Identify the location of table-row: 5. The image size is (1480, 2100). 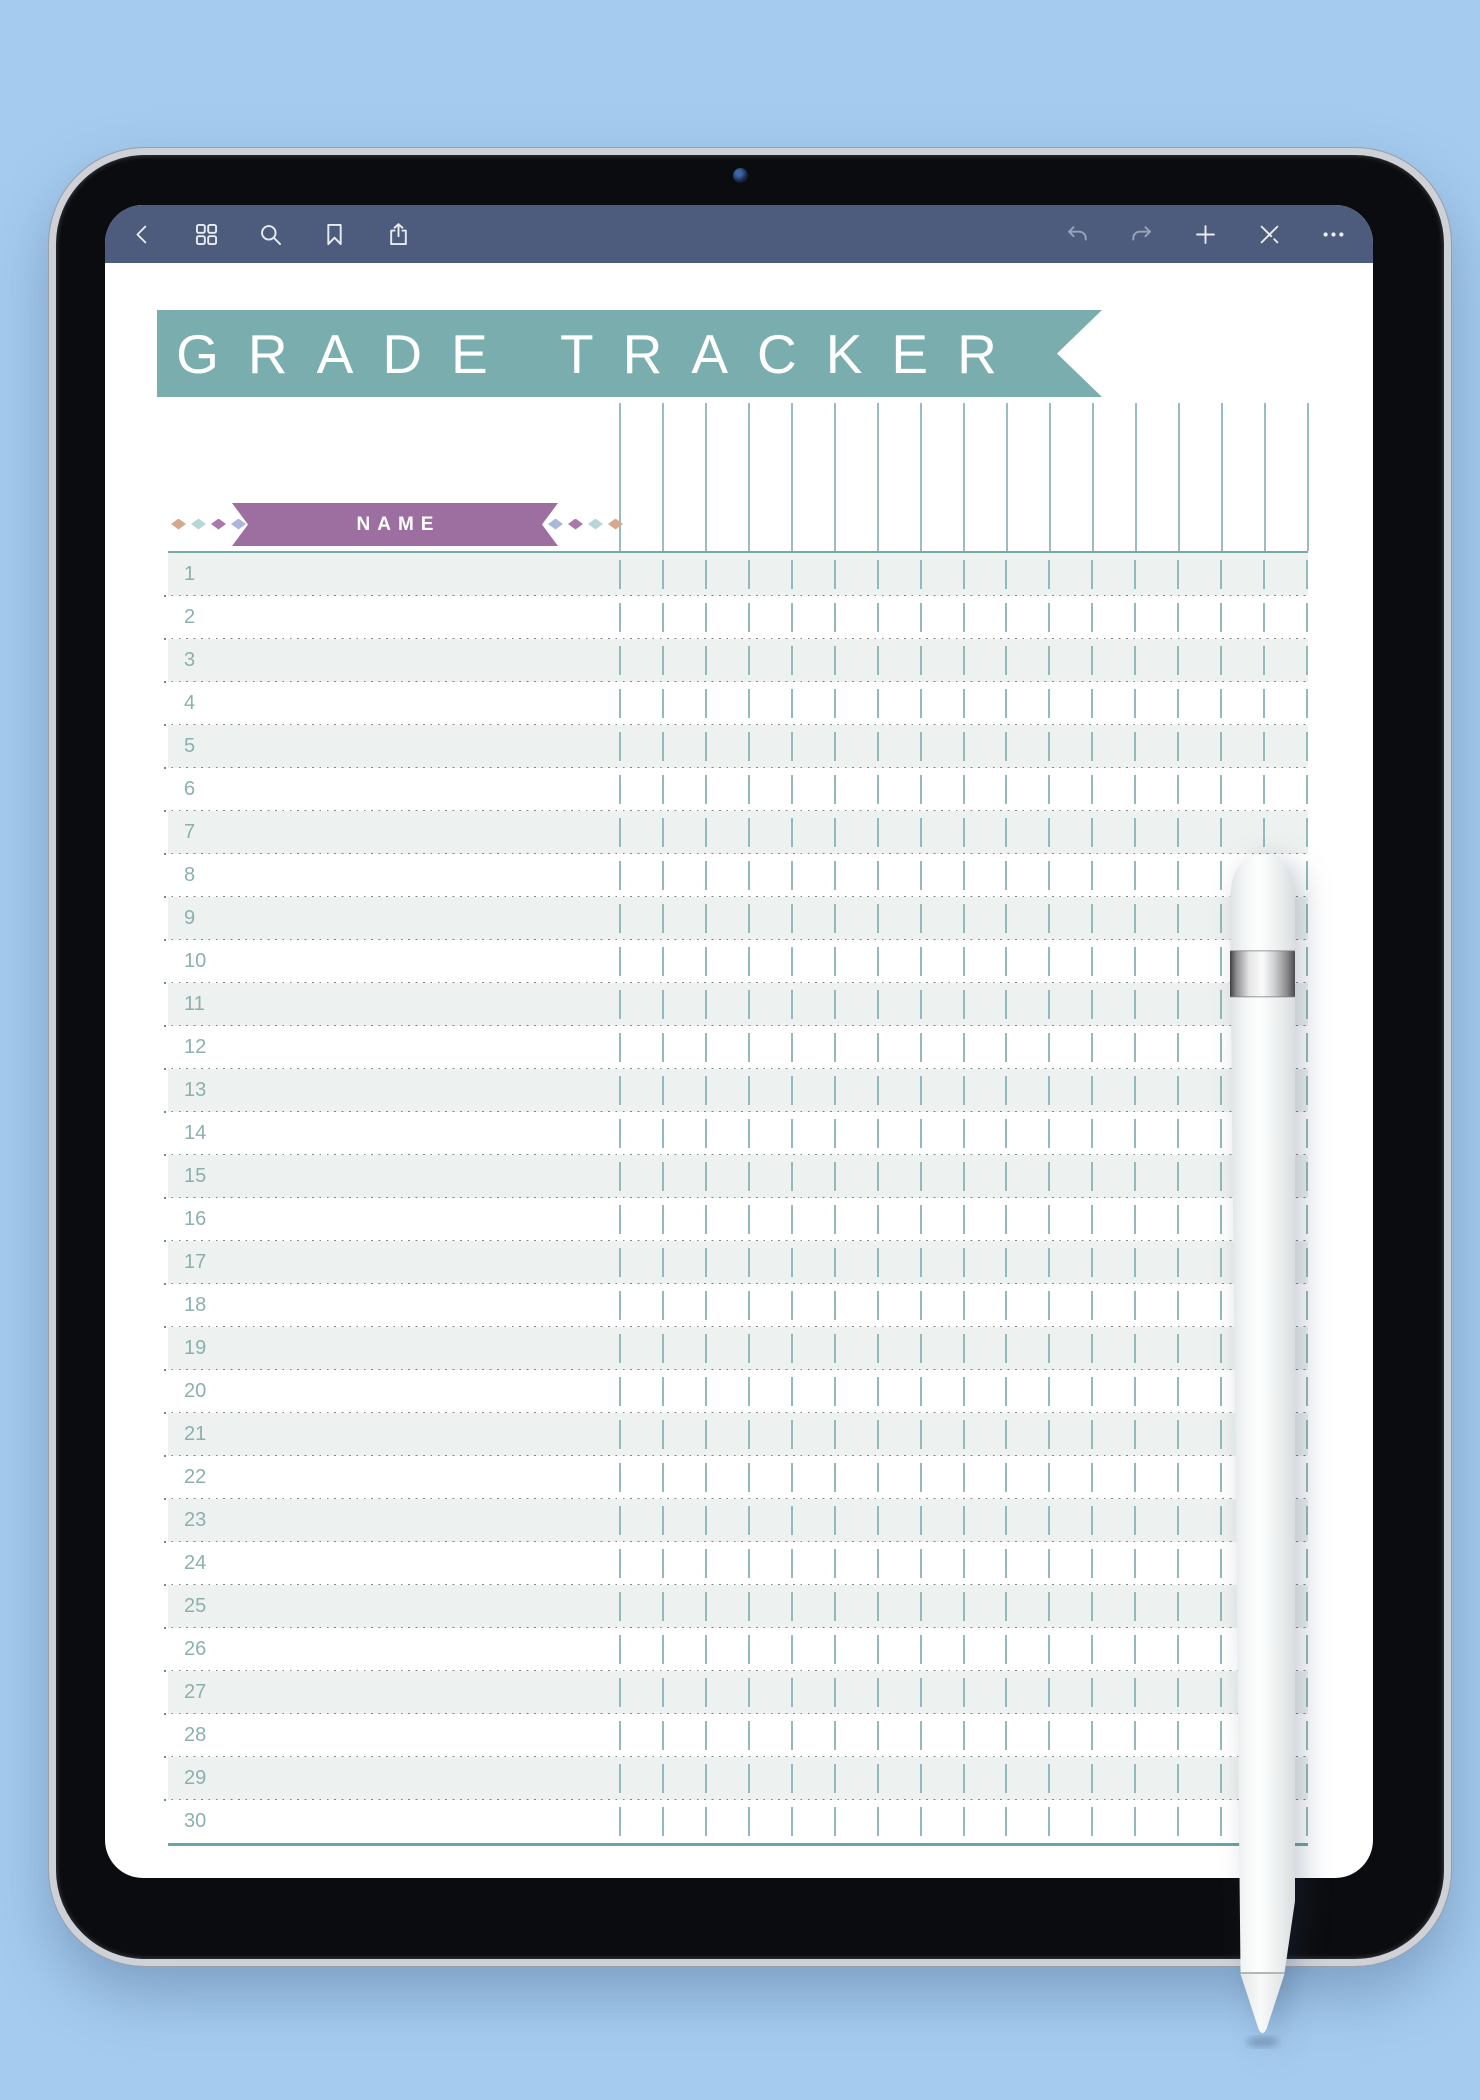
(736, 747).